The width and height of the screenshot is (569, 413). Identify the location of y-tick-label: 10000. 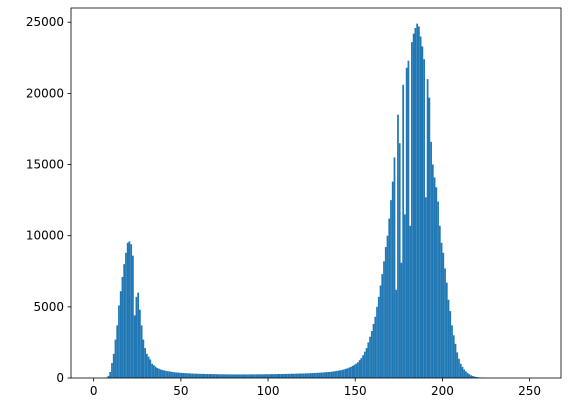
(45, 236).